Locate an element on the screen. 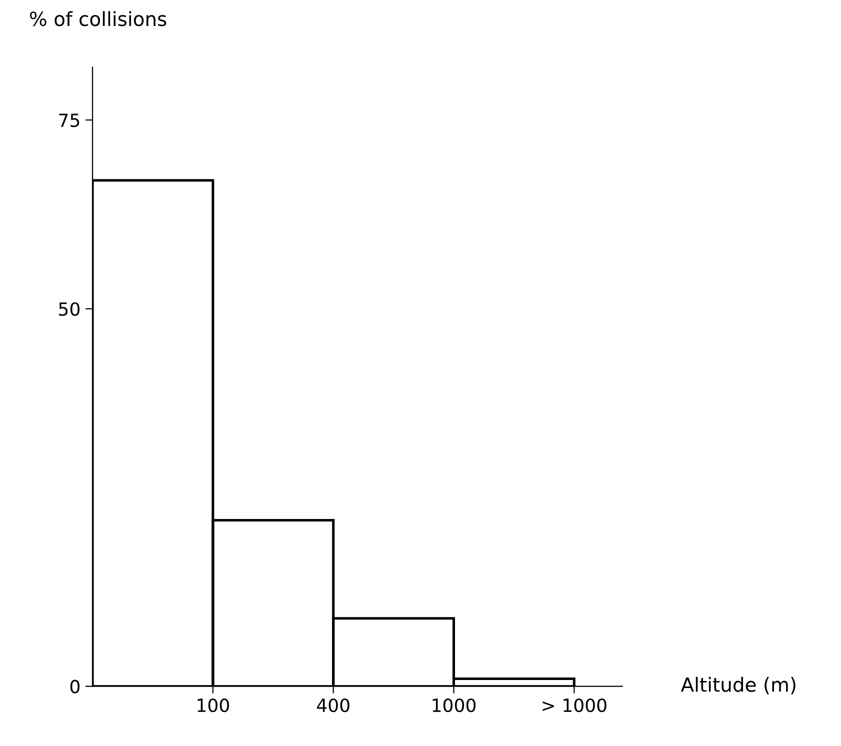 The height and width of the screenshot is (746, 841). x-tick-label: 400 is located at coordinates (333, 705).